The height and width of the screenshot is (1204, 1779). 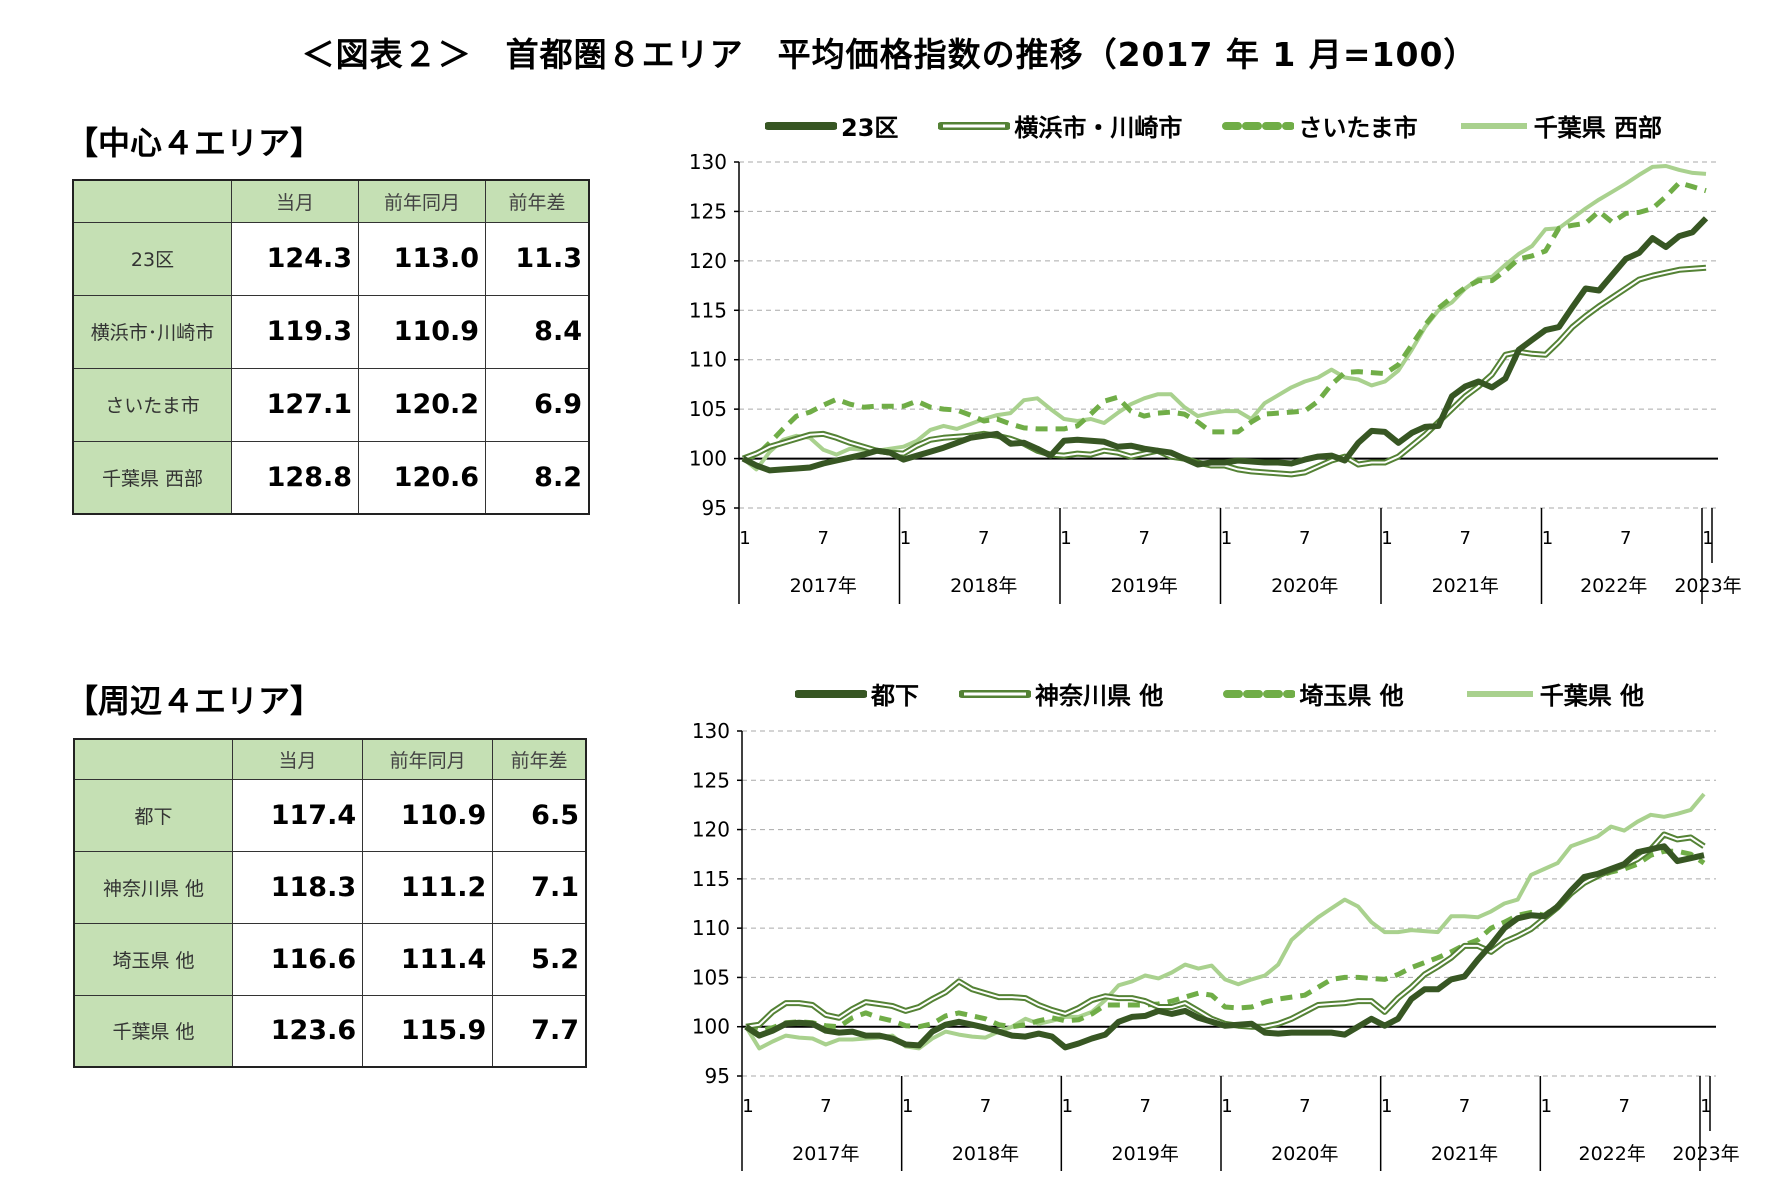 What do you see at coordinates (831, 125) in the screenshot?
I see `legend-item: 23区` at bounding box center [831, 125].